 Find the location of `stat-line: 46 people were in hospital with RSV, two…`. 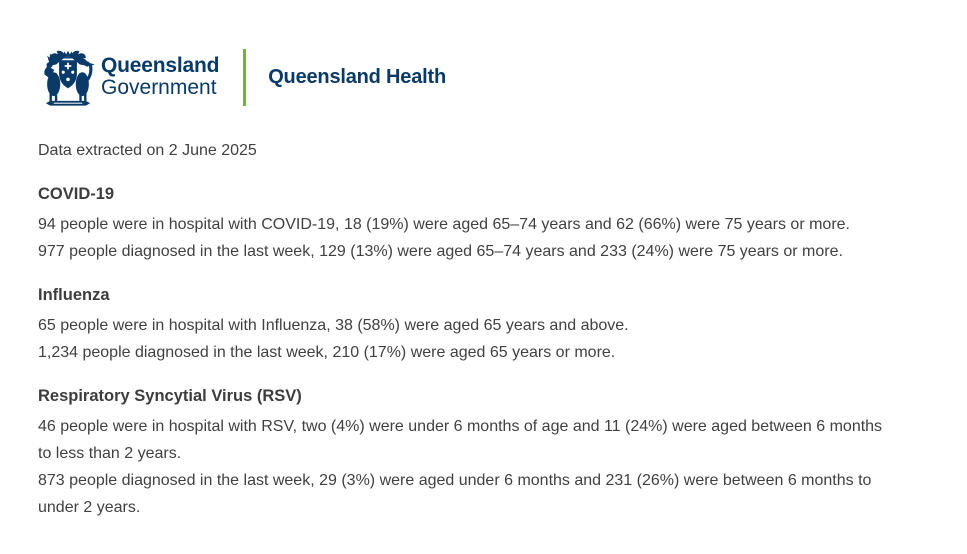

stat-line: 46 people were in hospital with RSV, two… is located at coordinates (460, 426).